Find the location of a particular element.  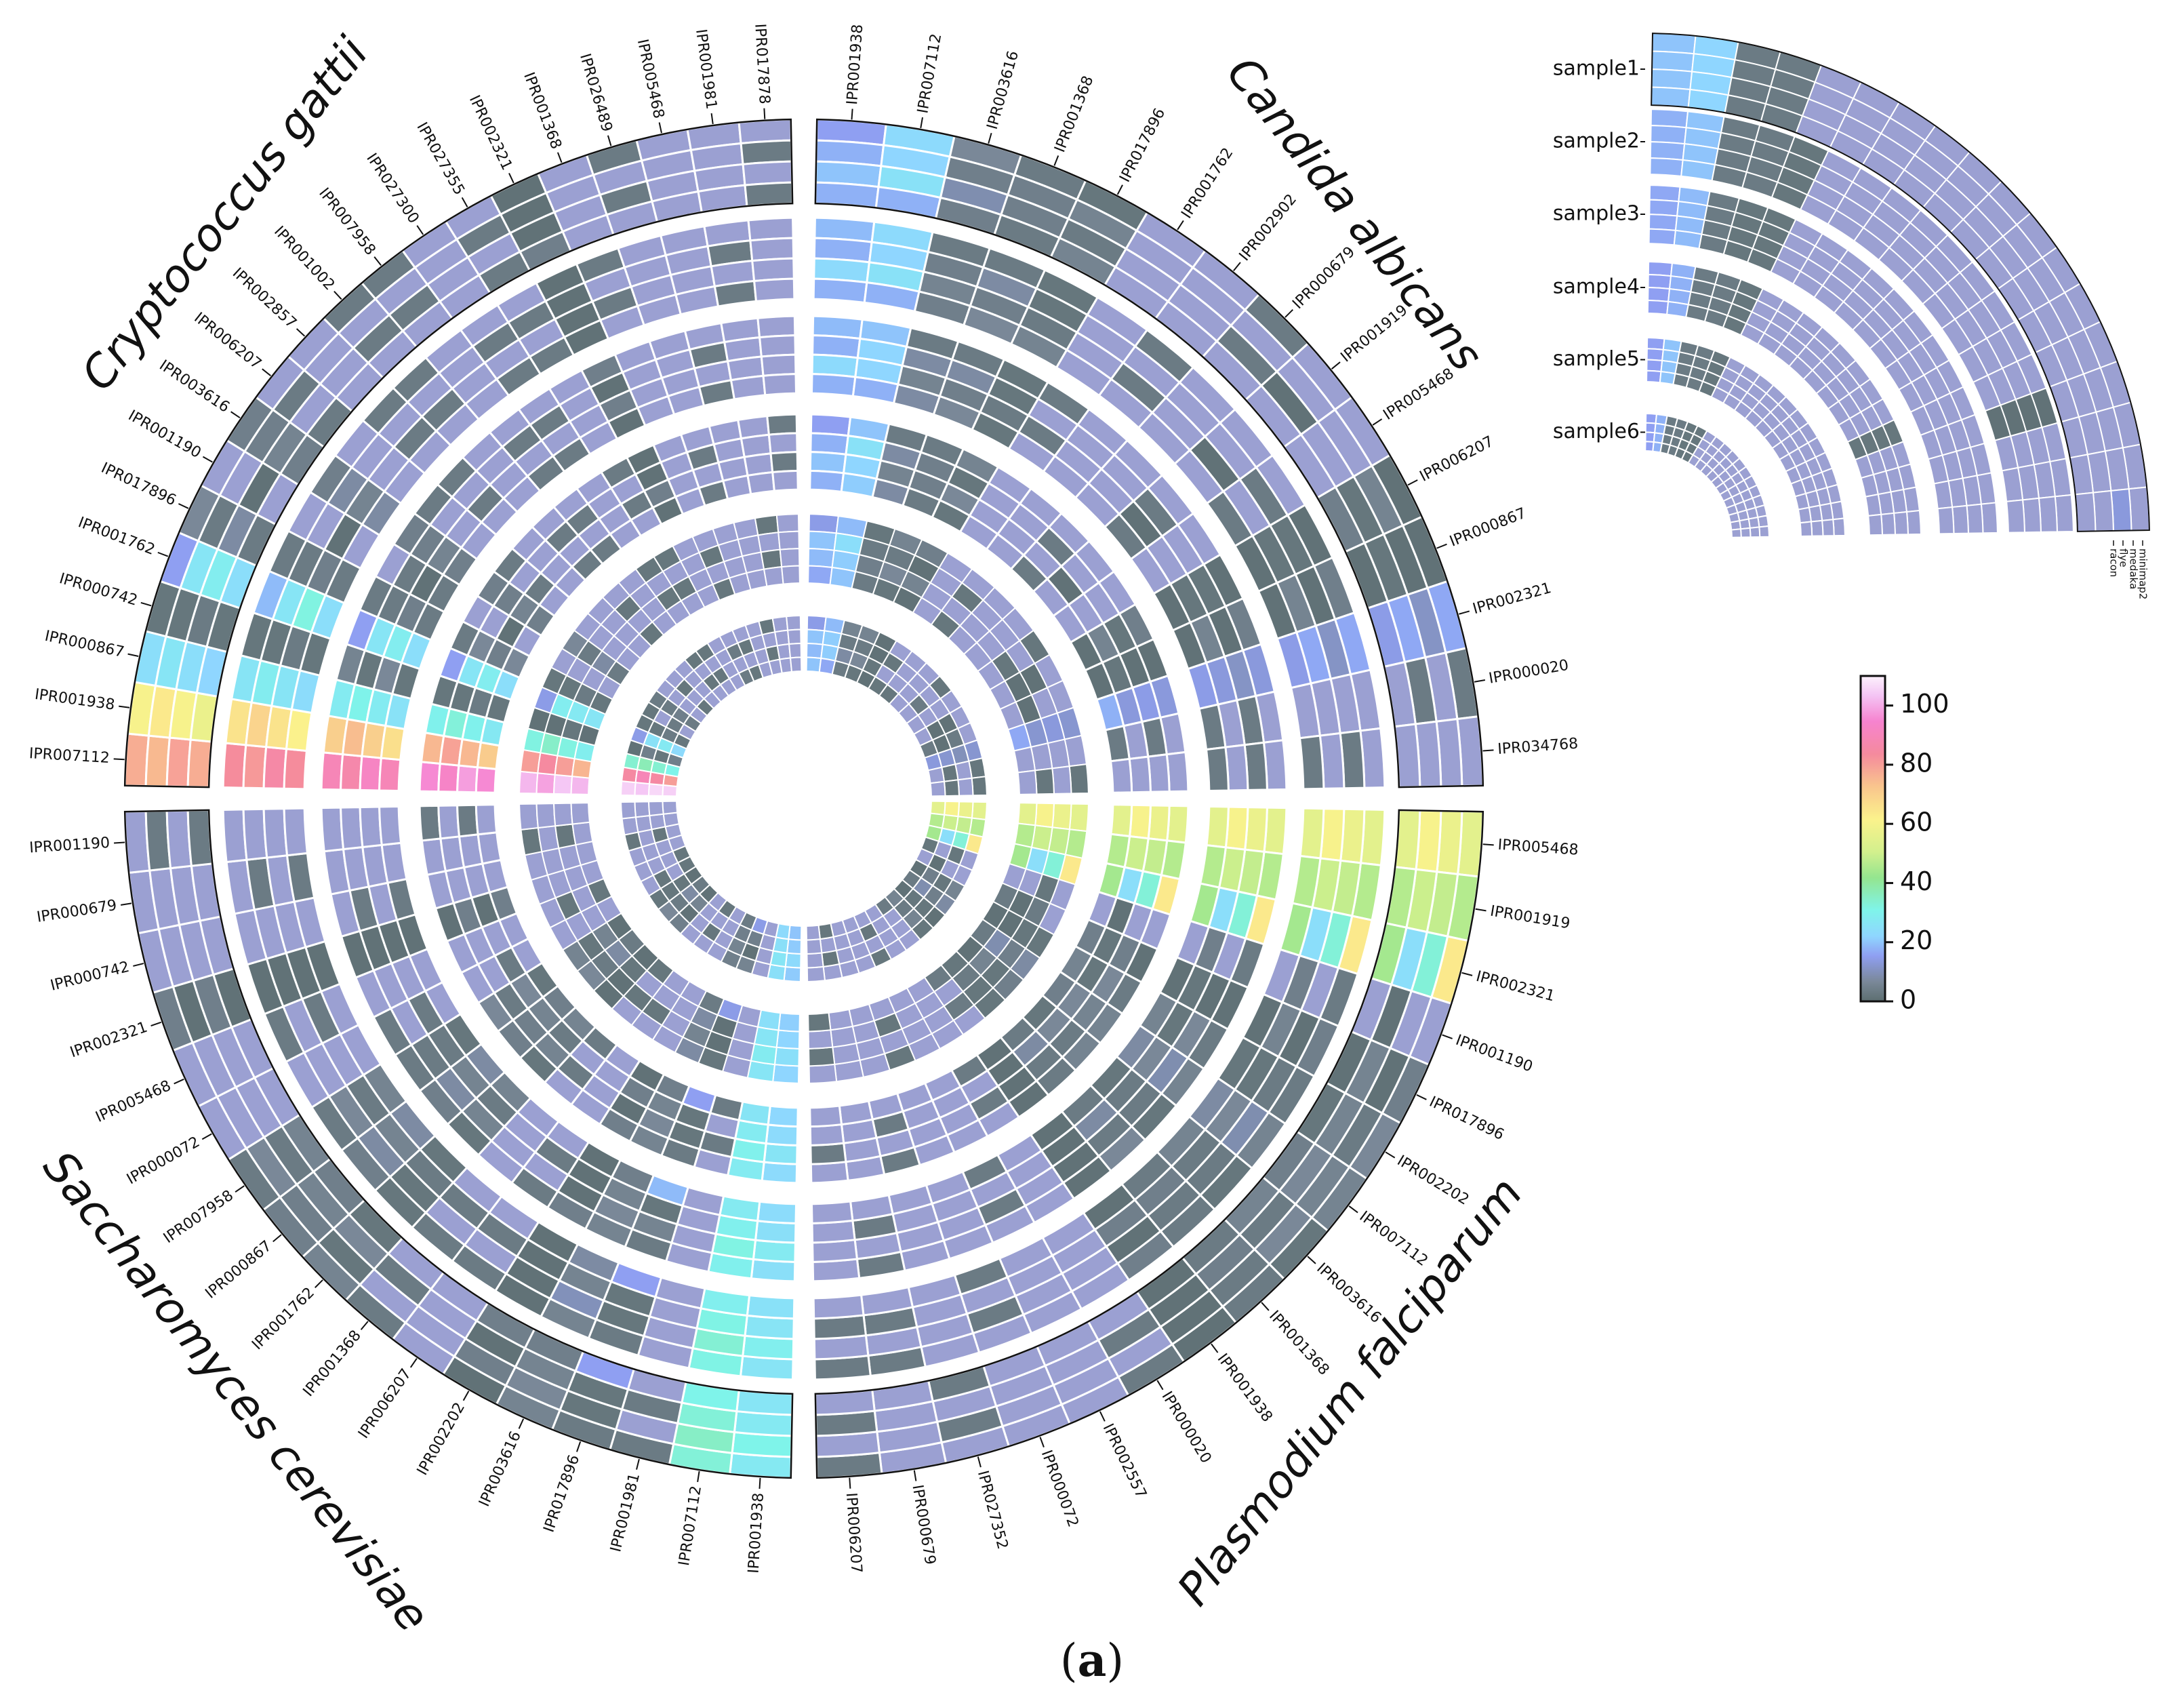

domain-label: IPR001762 is located at coordinates (1207, 183).